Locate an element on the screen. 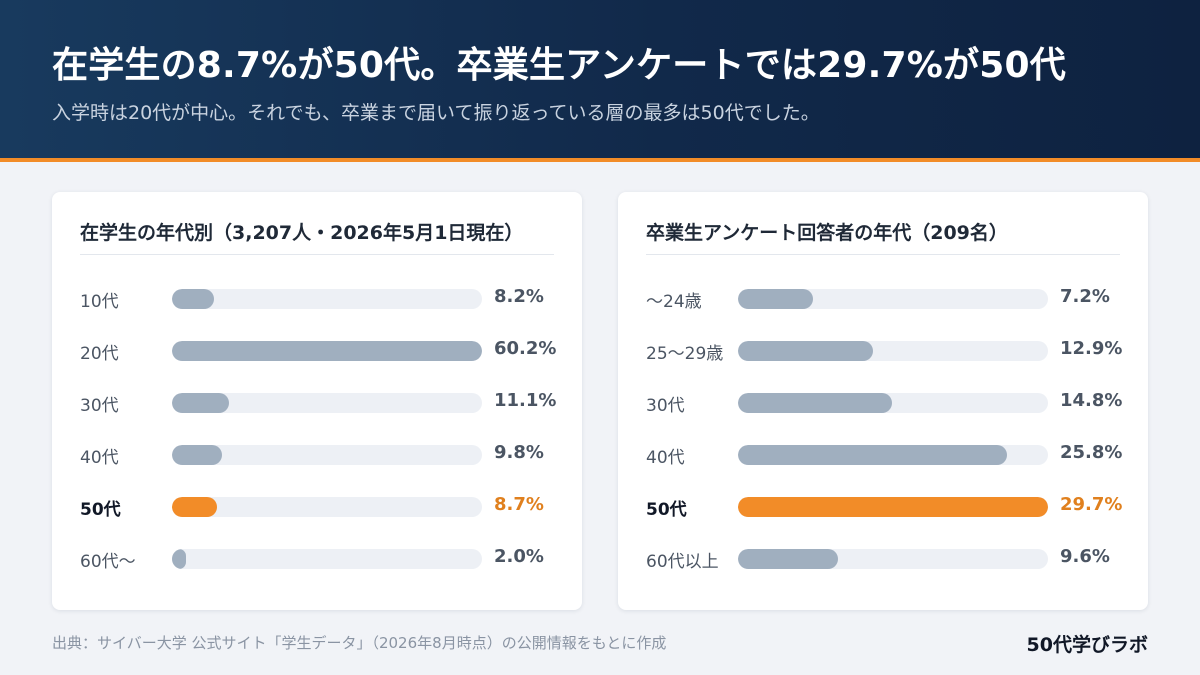 This screenshot has height=675, width=1200. category-label: 60代〜 is located at coordinates (108, 562).